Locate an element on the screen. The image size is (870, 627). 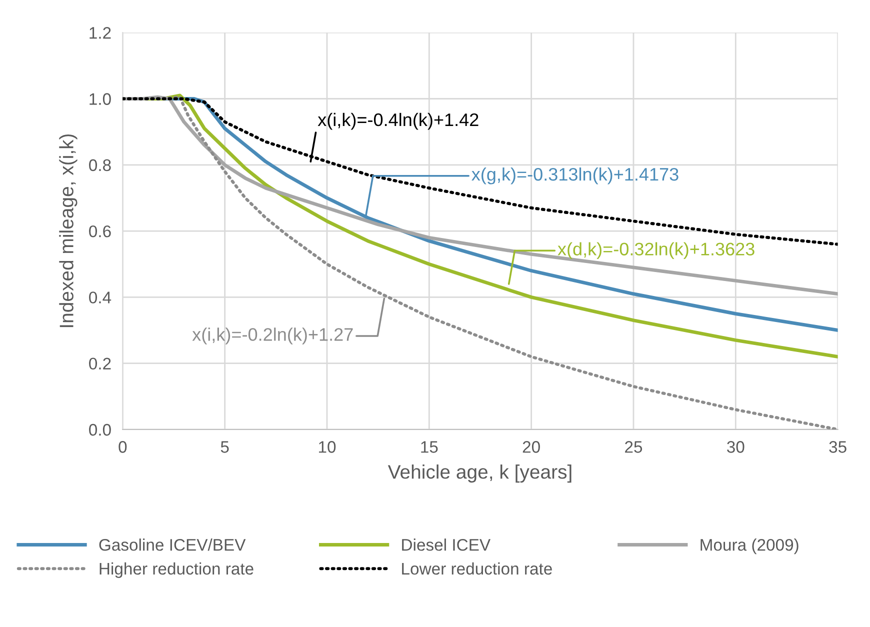
y-tick-label: 0.2 is located at coordinates (100, 364).